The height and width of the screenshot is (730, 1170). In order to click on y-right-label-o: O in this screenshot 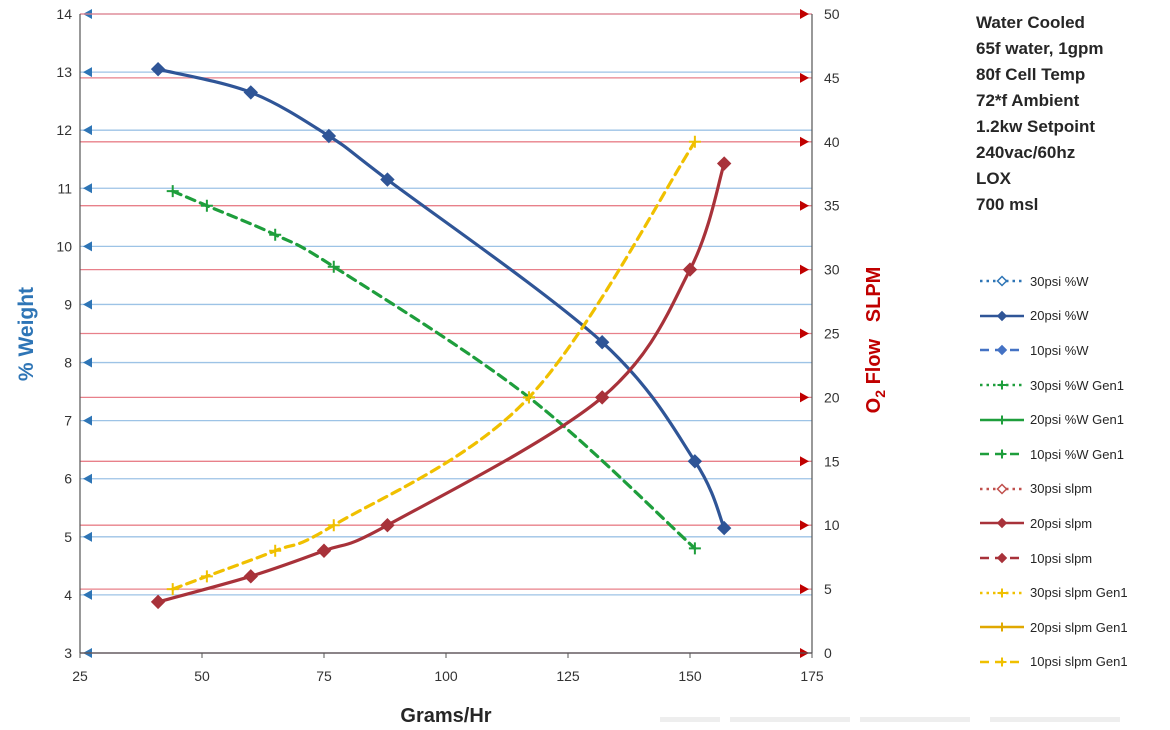, I will do `click(874, 406)`.